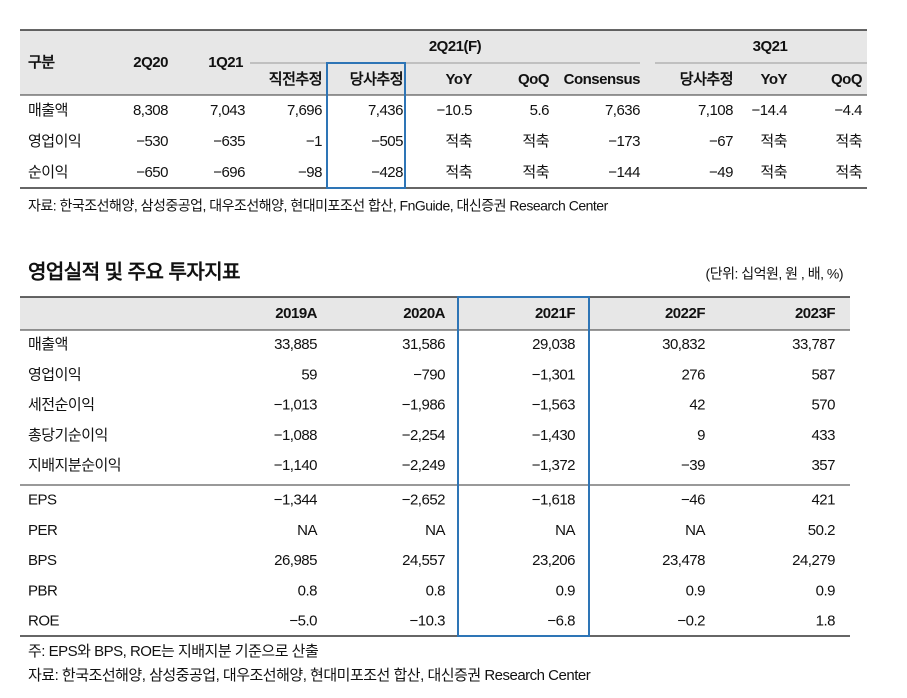  What do you see at coordinates (429, 374) in the screenshot?
I see `cell: −790` at bounding box center [429, 374].